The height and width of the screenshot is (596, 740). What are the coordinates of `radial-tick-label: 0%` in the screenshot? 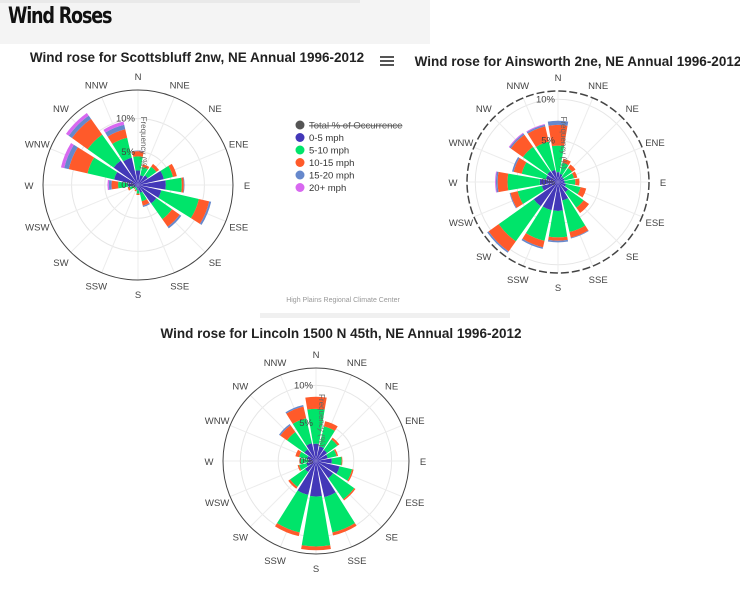 It's located at (128, 185).